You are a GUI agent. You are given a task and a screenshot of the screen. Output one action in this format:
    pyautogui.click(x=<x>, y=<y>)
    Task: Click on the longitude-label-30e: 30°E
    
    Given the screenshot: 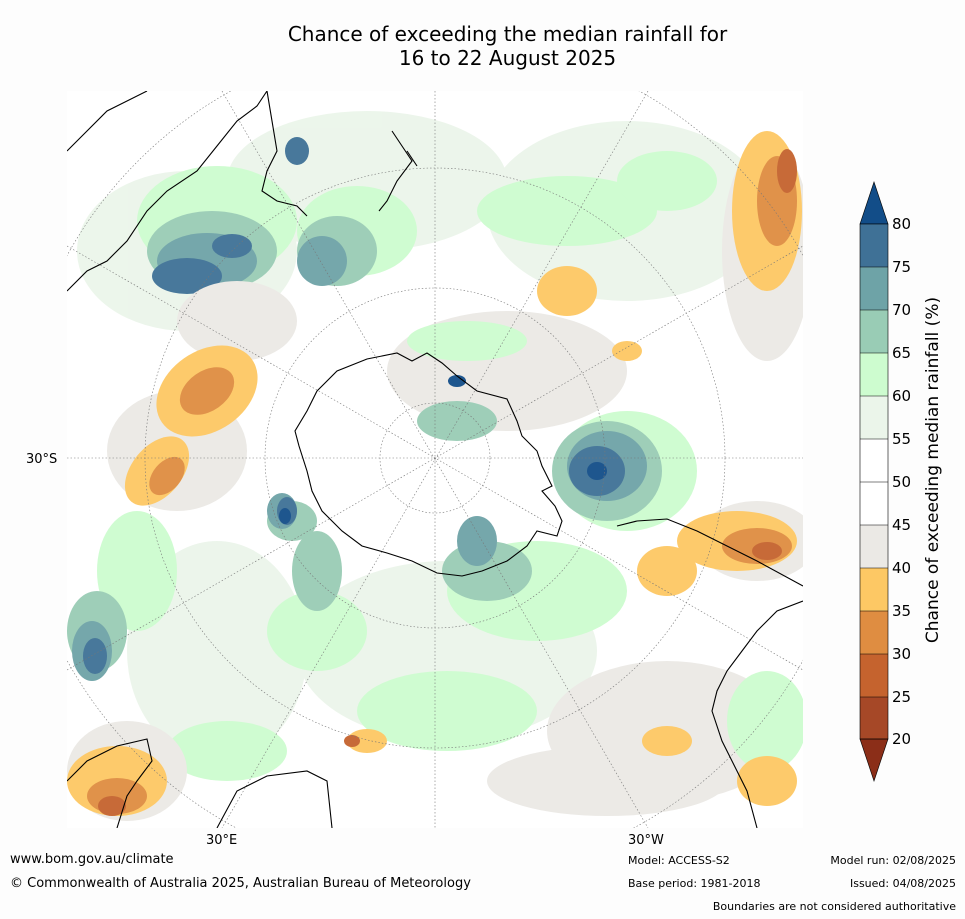 What is the action you would take?
    pyautogui.click(x=222, y=840)
    